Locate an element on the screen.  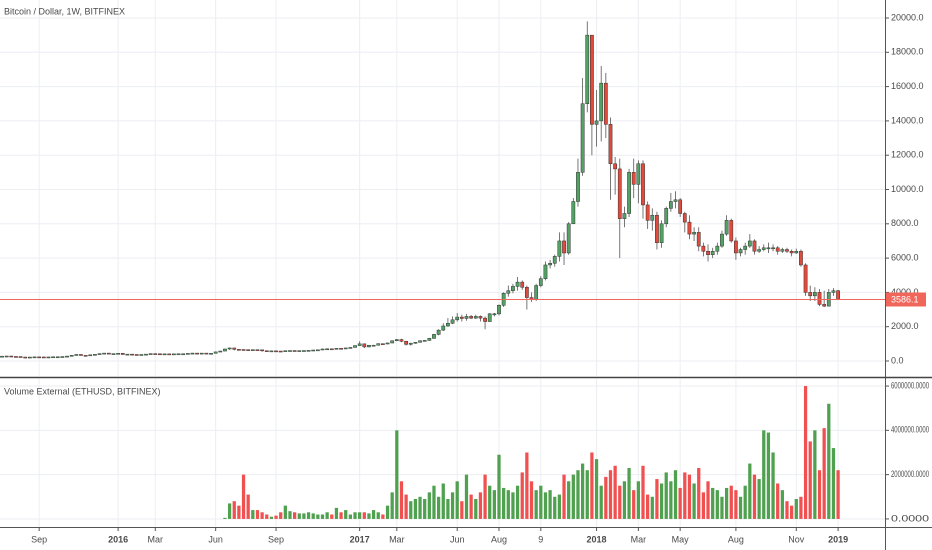
x-tick-label: Mar is located at coordinates (397, 539).